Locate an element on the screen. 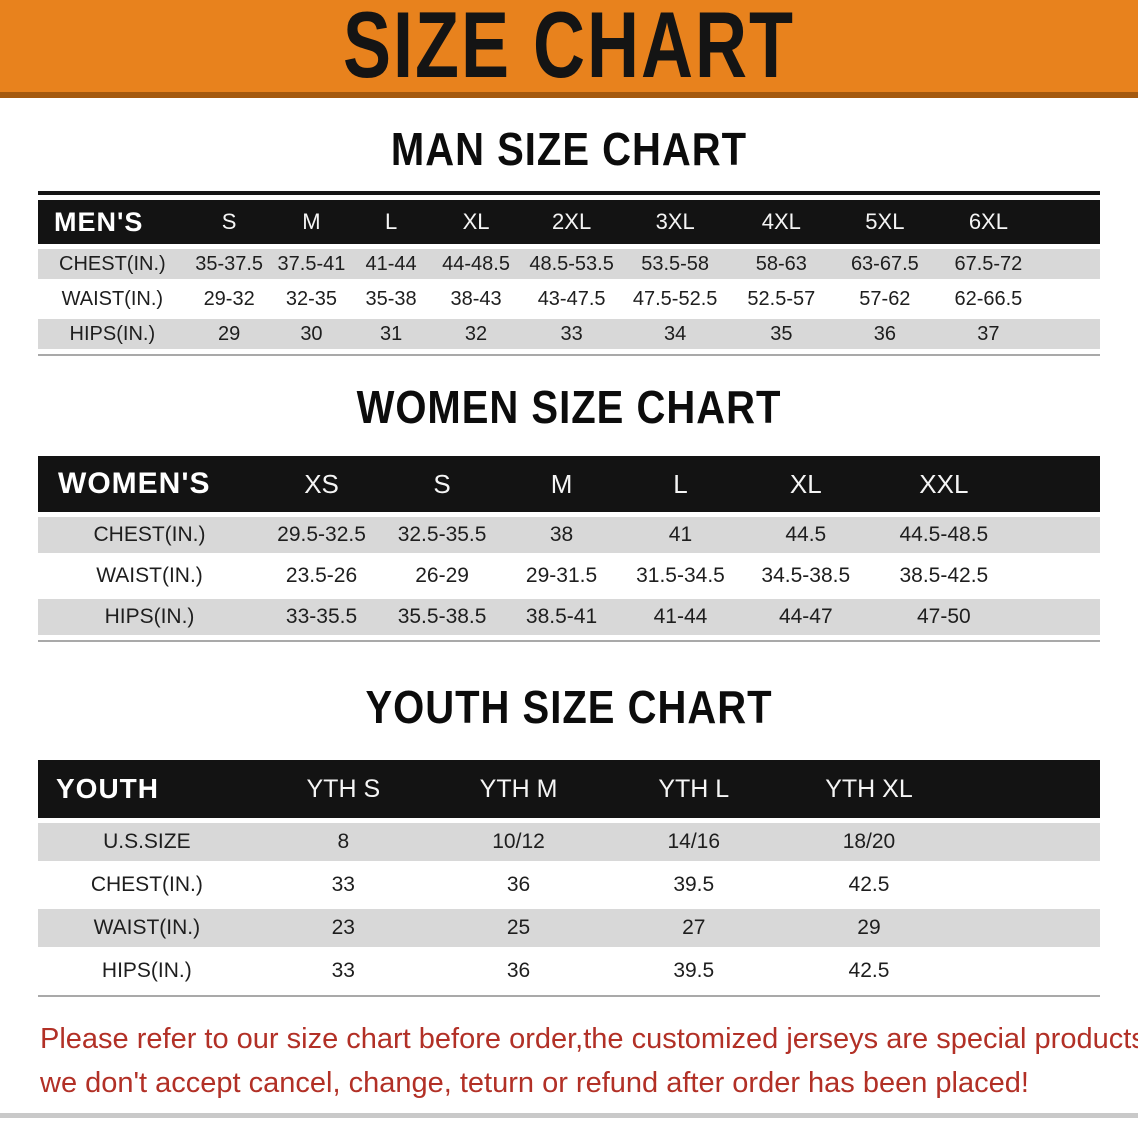 The height and width of the screenshot is (1132, 1138). table-corner-label: YOUTH is located at coordinates (107, 788).